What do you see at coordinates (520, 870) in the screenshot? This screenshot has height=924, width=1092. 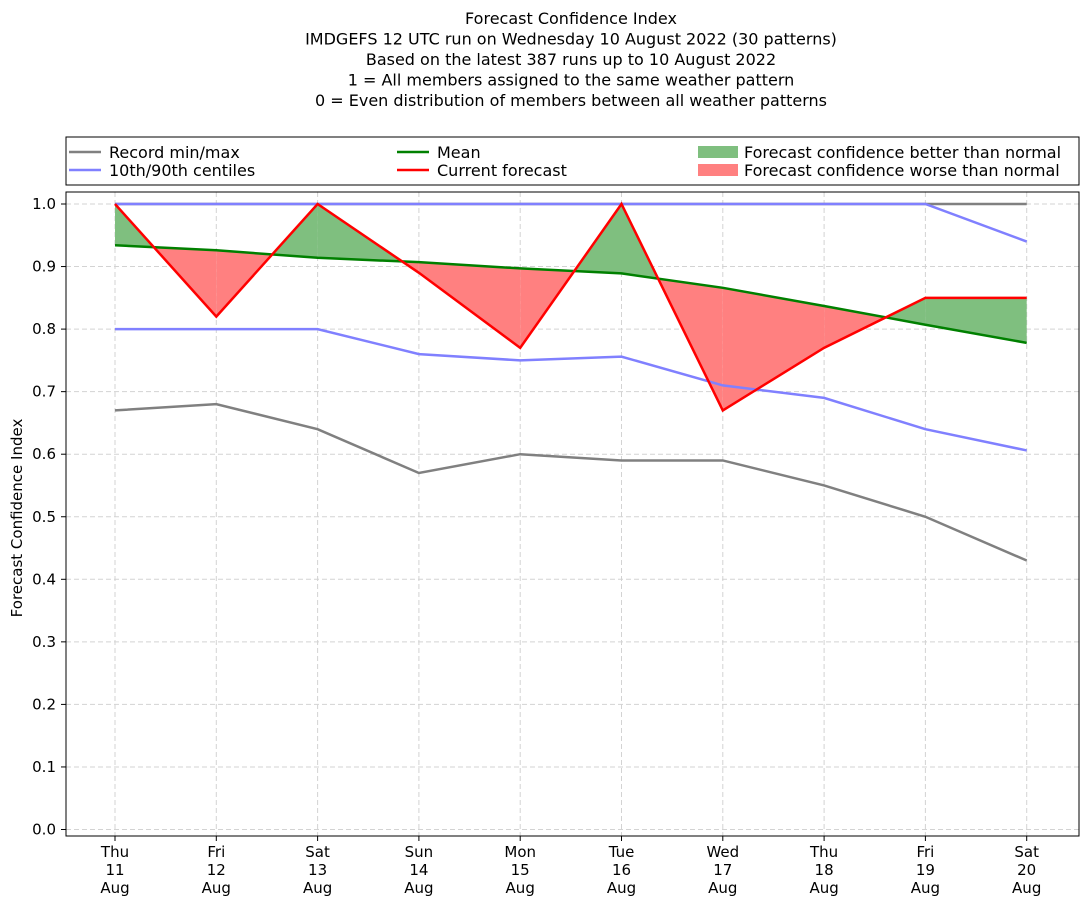 I see `x-tick-label: 15` at bounding box center [520, 870].